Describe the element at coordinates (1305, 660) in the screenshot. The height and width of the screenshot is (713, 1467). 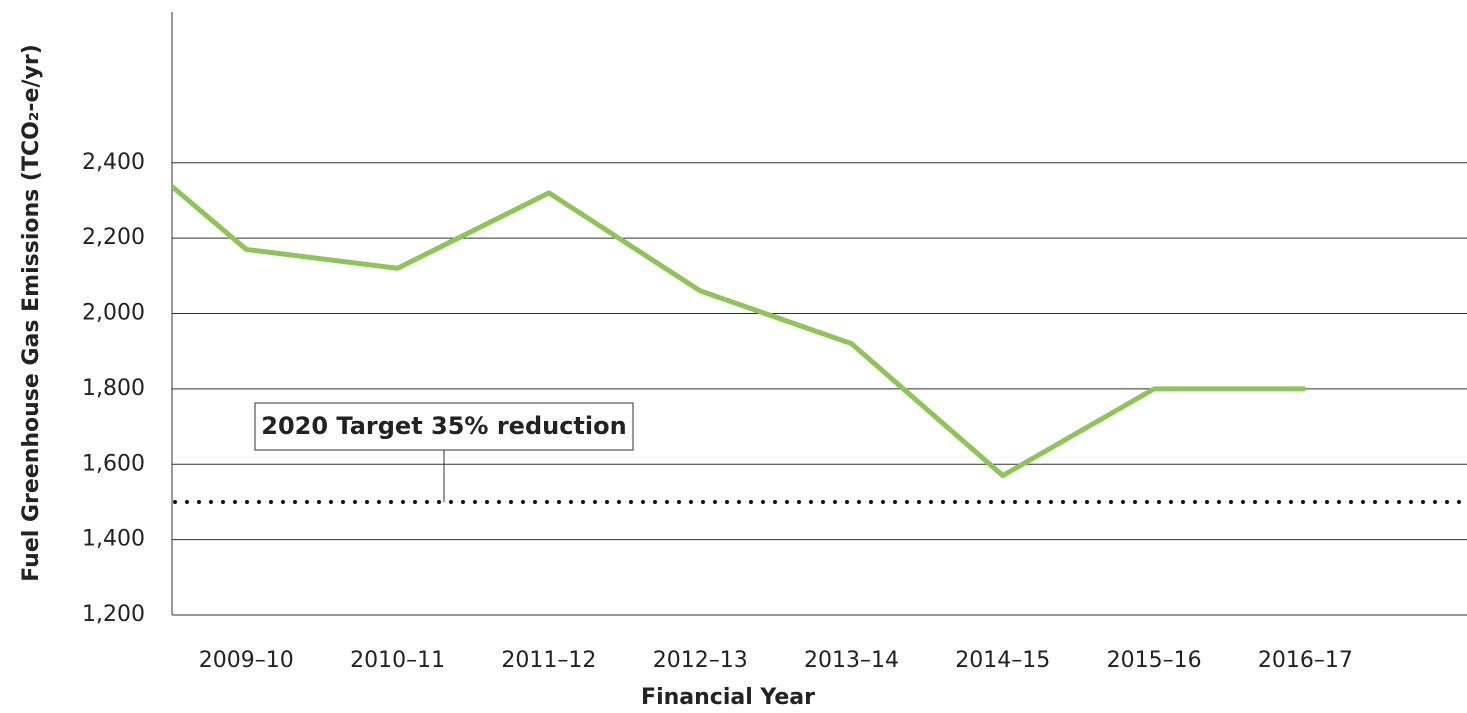
I see `x-tick-label: 2016–17` at that location.